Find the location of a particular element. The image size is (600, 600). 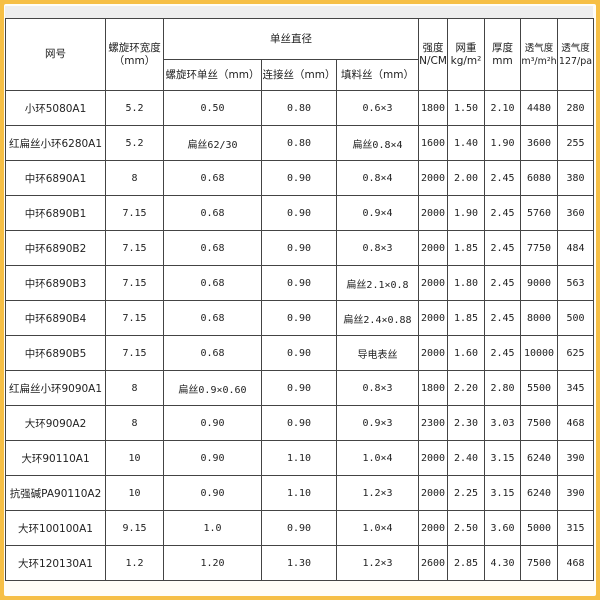

header-strength: 强度 N/CM is located at coordinates (433, 54).